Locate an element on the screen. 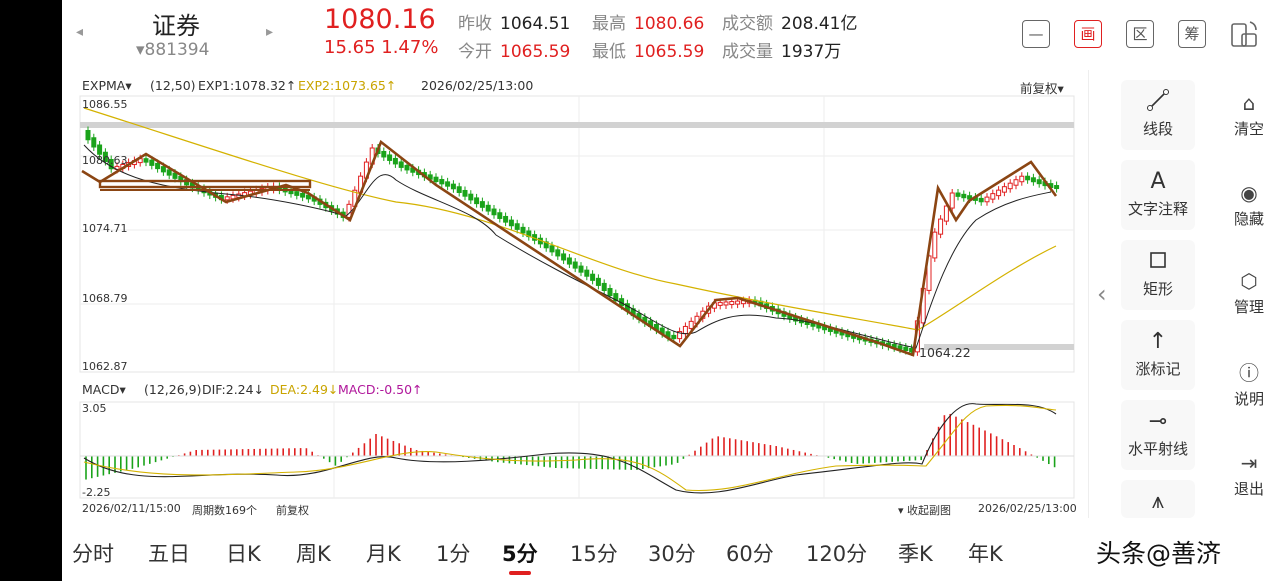  collapse-subchart-button: ▾ 收起副图 is located at coordinates (925, 510).